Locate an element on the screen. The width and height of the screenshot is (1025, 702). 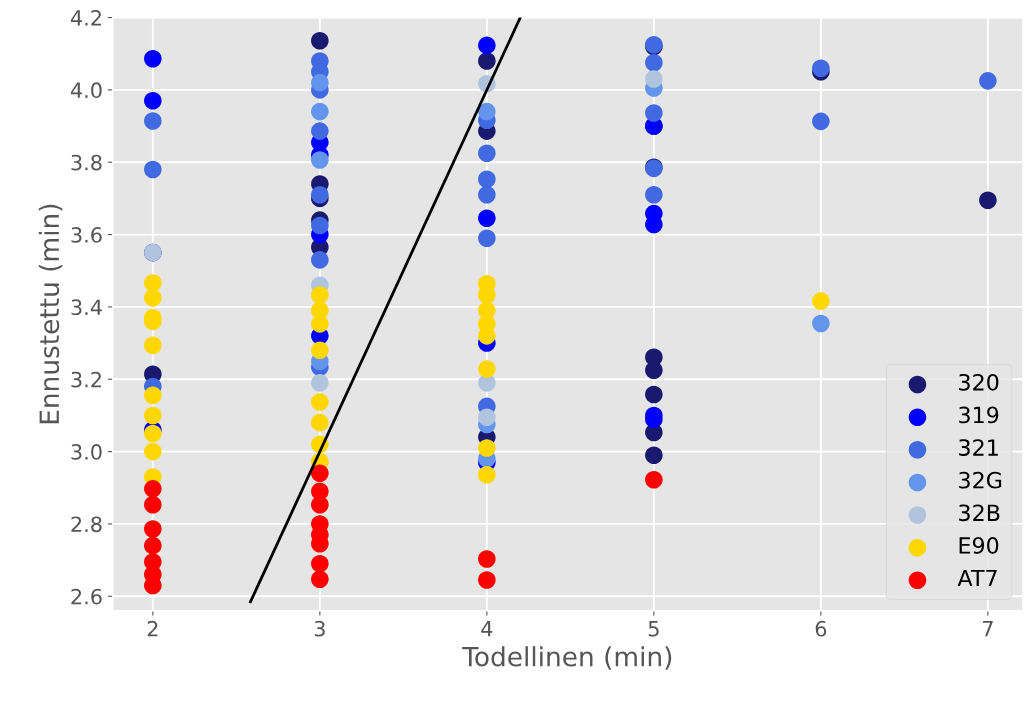
legend-label: E90 is located at coordinates (979, 545).